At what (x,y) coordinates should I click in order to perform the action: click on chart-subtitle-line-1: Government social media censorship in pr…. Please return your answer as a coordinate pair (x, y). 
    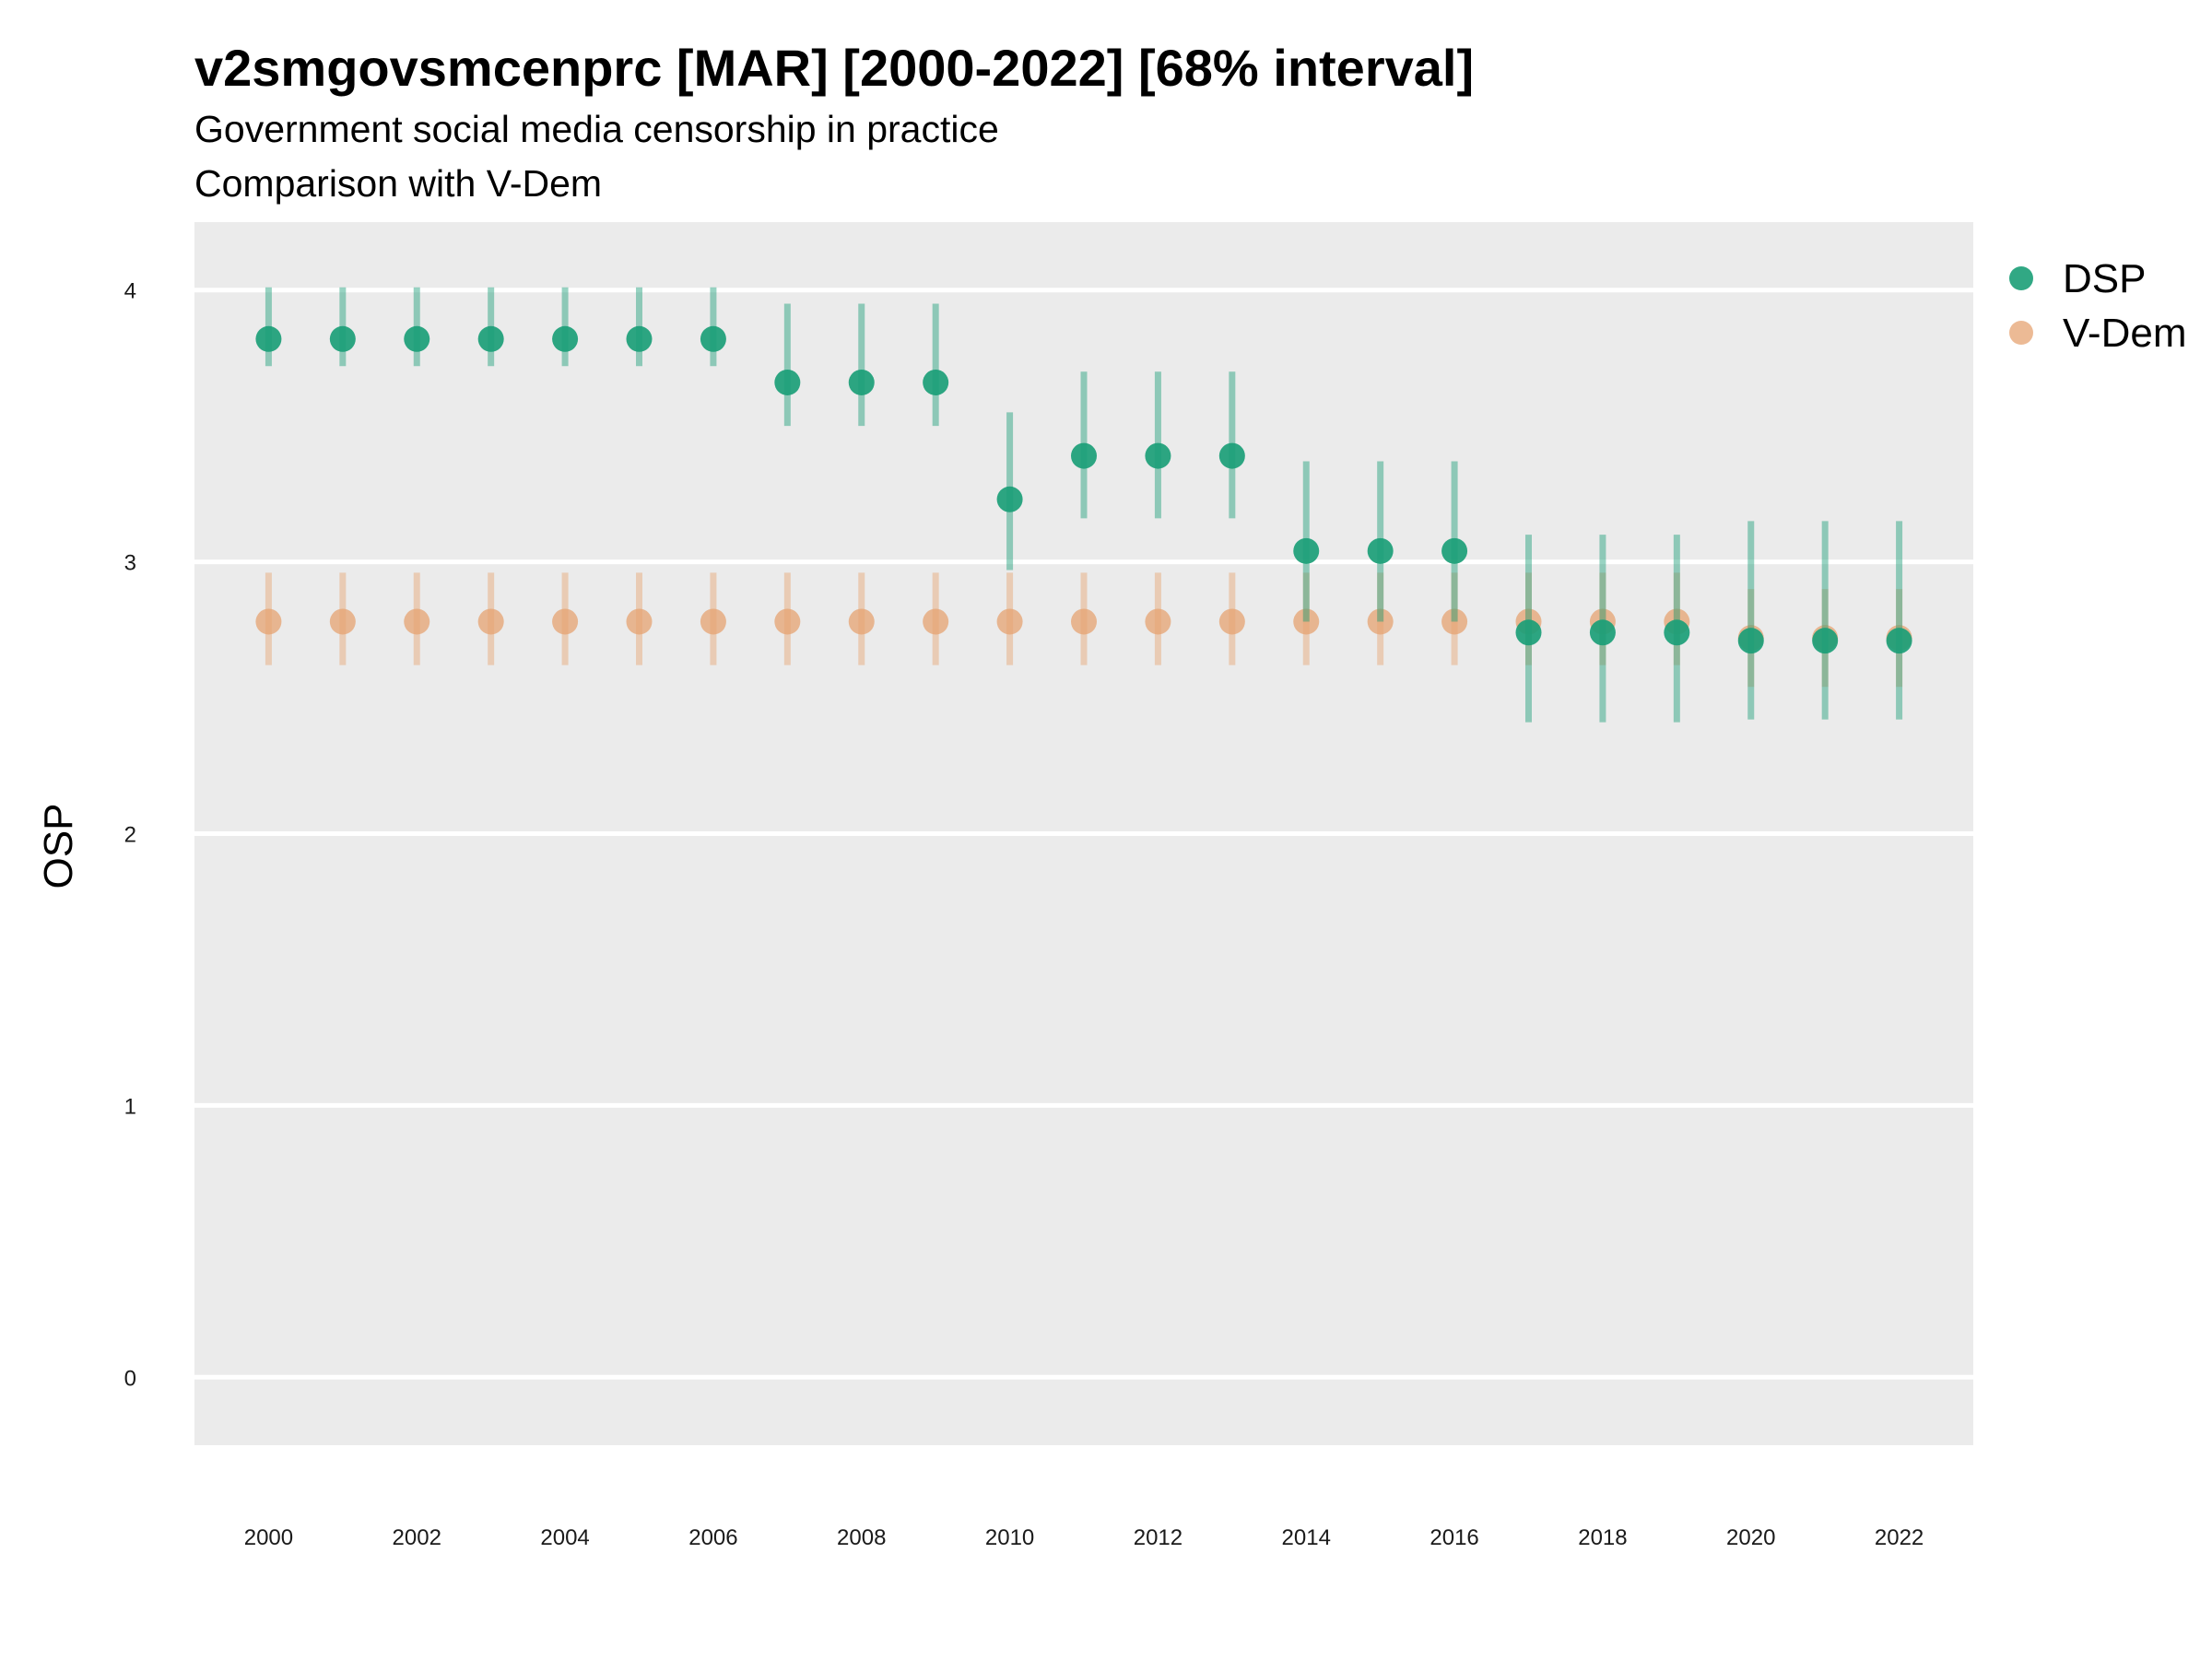
    Looking at the image, I should click on (596, 129).